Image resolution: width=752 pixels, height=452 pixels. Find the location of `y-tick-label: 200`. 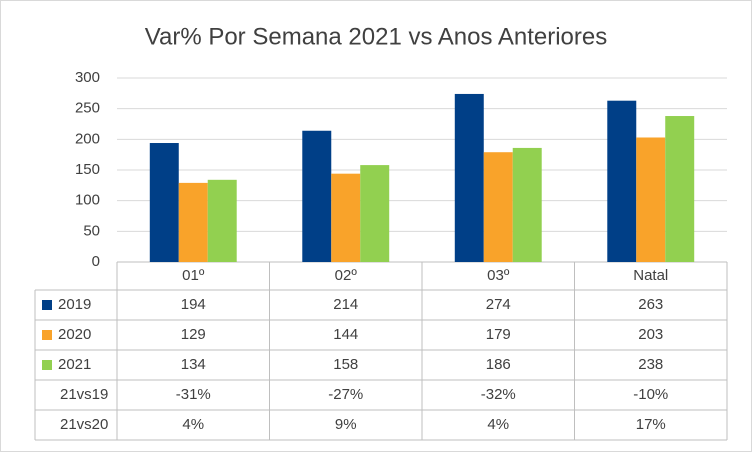

y-tick-label: 200 is located at coordinates (87, 138).